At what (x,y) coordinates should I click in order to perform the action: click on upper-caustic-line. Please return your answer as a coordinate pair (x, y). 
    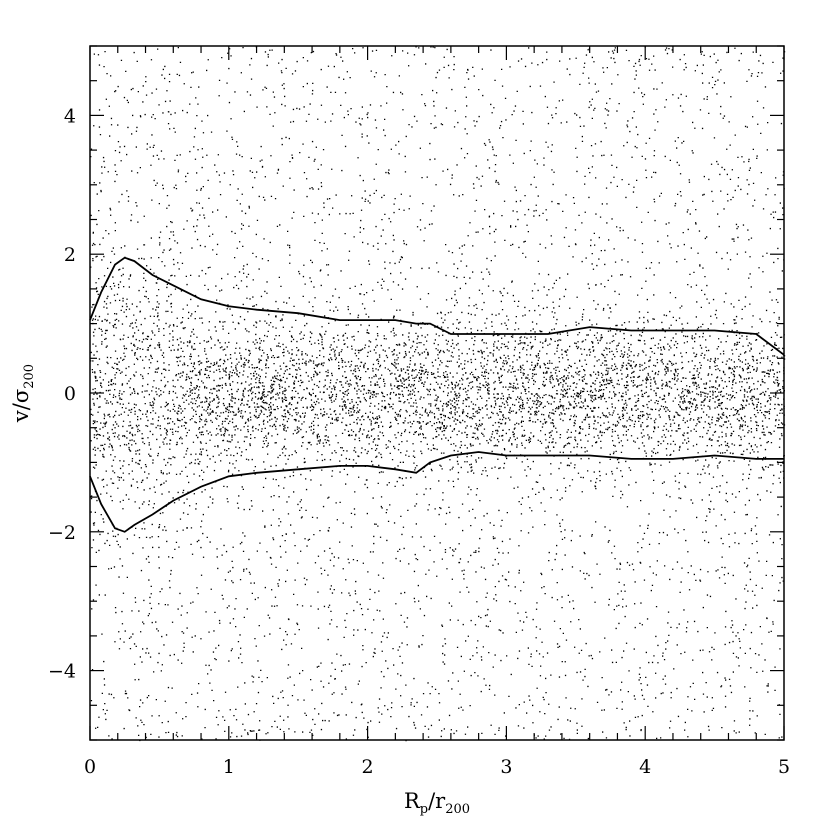
    Looking at the image, I should click on (437, 306).